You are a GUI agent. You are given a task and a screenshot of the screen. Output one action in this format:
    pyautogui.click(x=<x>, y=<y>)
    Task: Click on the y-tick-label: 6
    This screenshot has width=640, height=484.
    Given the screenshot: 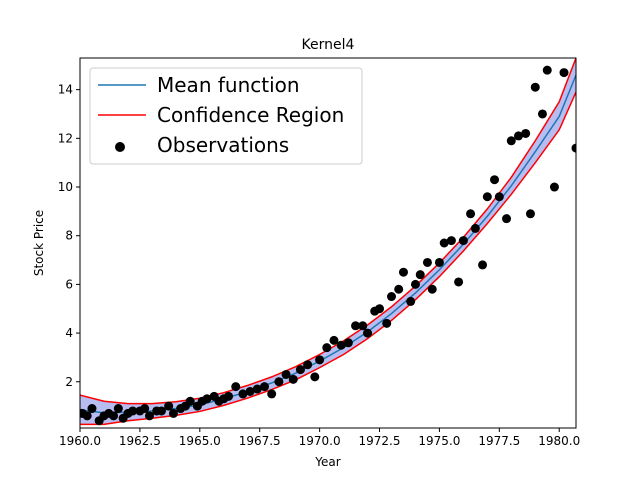 What is the action you would take?
    pyautogui.click(x=69, y=284)
    